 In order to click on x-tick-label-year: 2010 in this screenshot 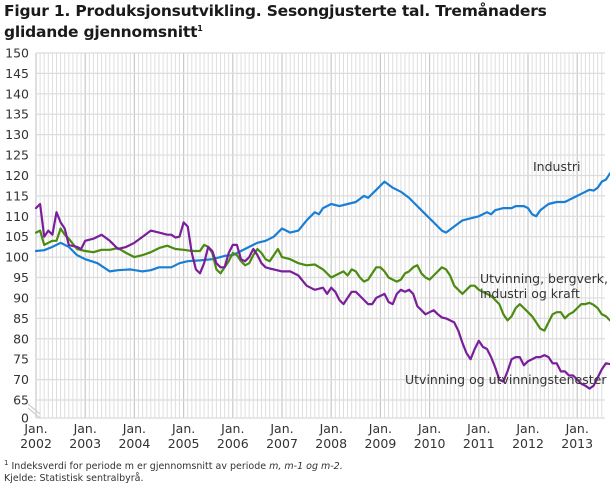, I will do `click(430, 443)`.